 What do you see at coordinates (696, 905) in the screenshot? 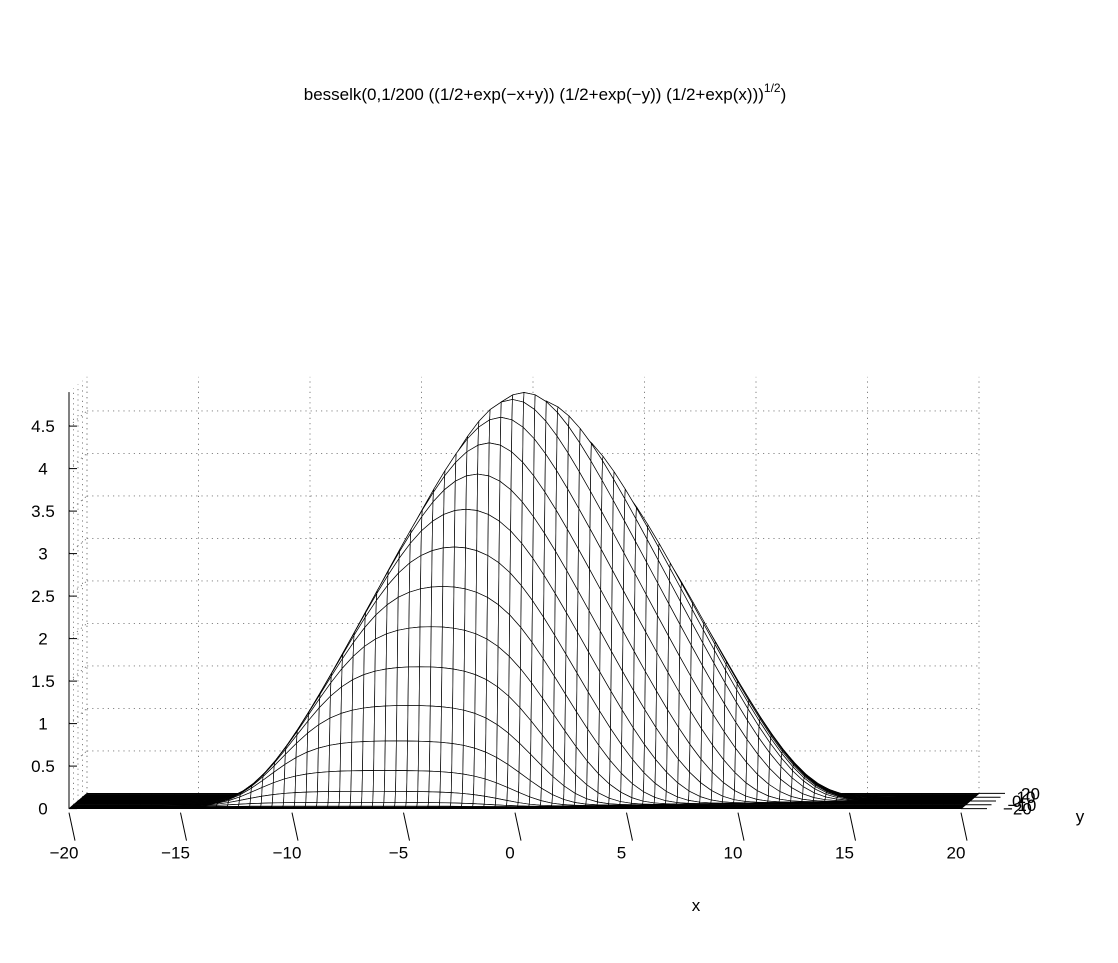
I see `x-axis-label: x` at bounding box center [696, 905].